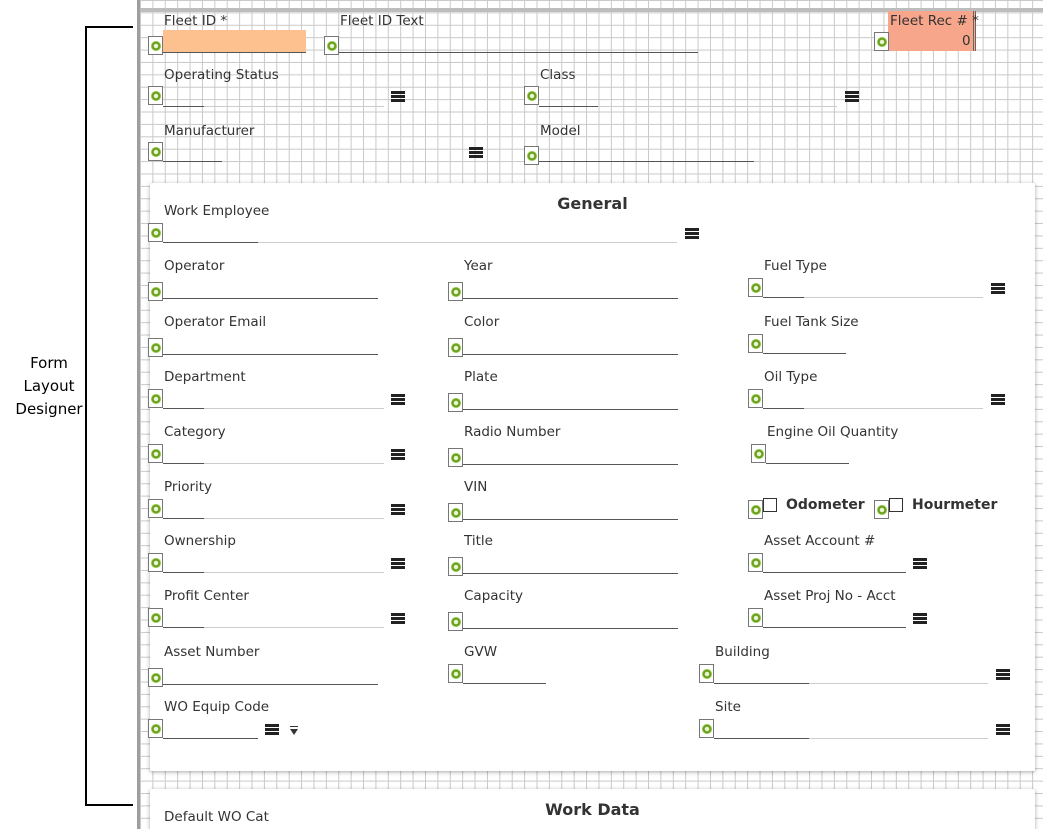 Image resolution: width=1043 pixels, height=829 pixels. I want to click on manufacturer-input, so click(313, 161).